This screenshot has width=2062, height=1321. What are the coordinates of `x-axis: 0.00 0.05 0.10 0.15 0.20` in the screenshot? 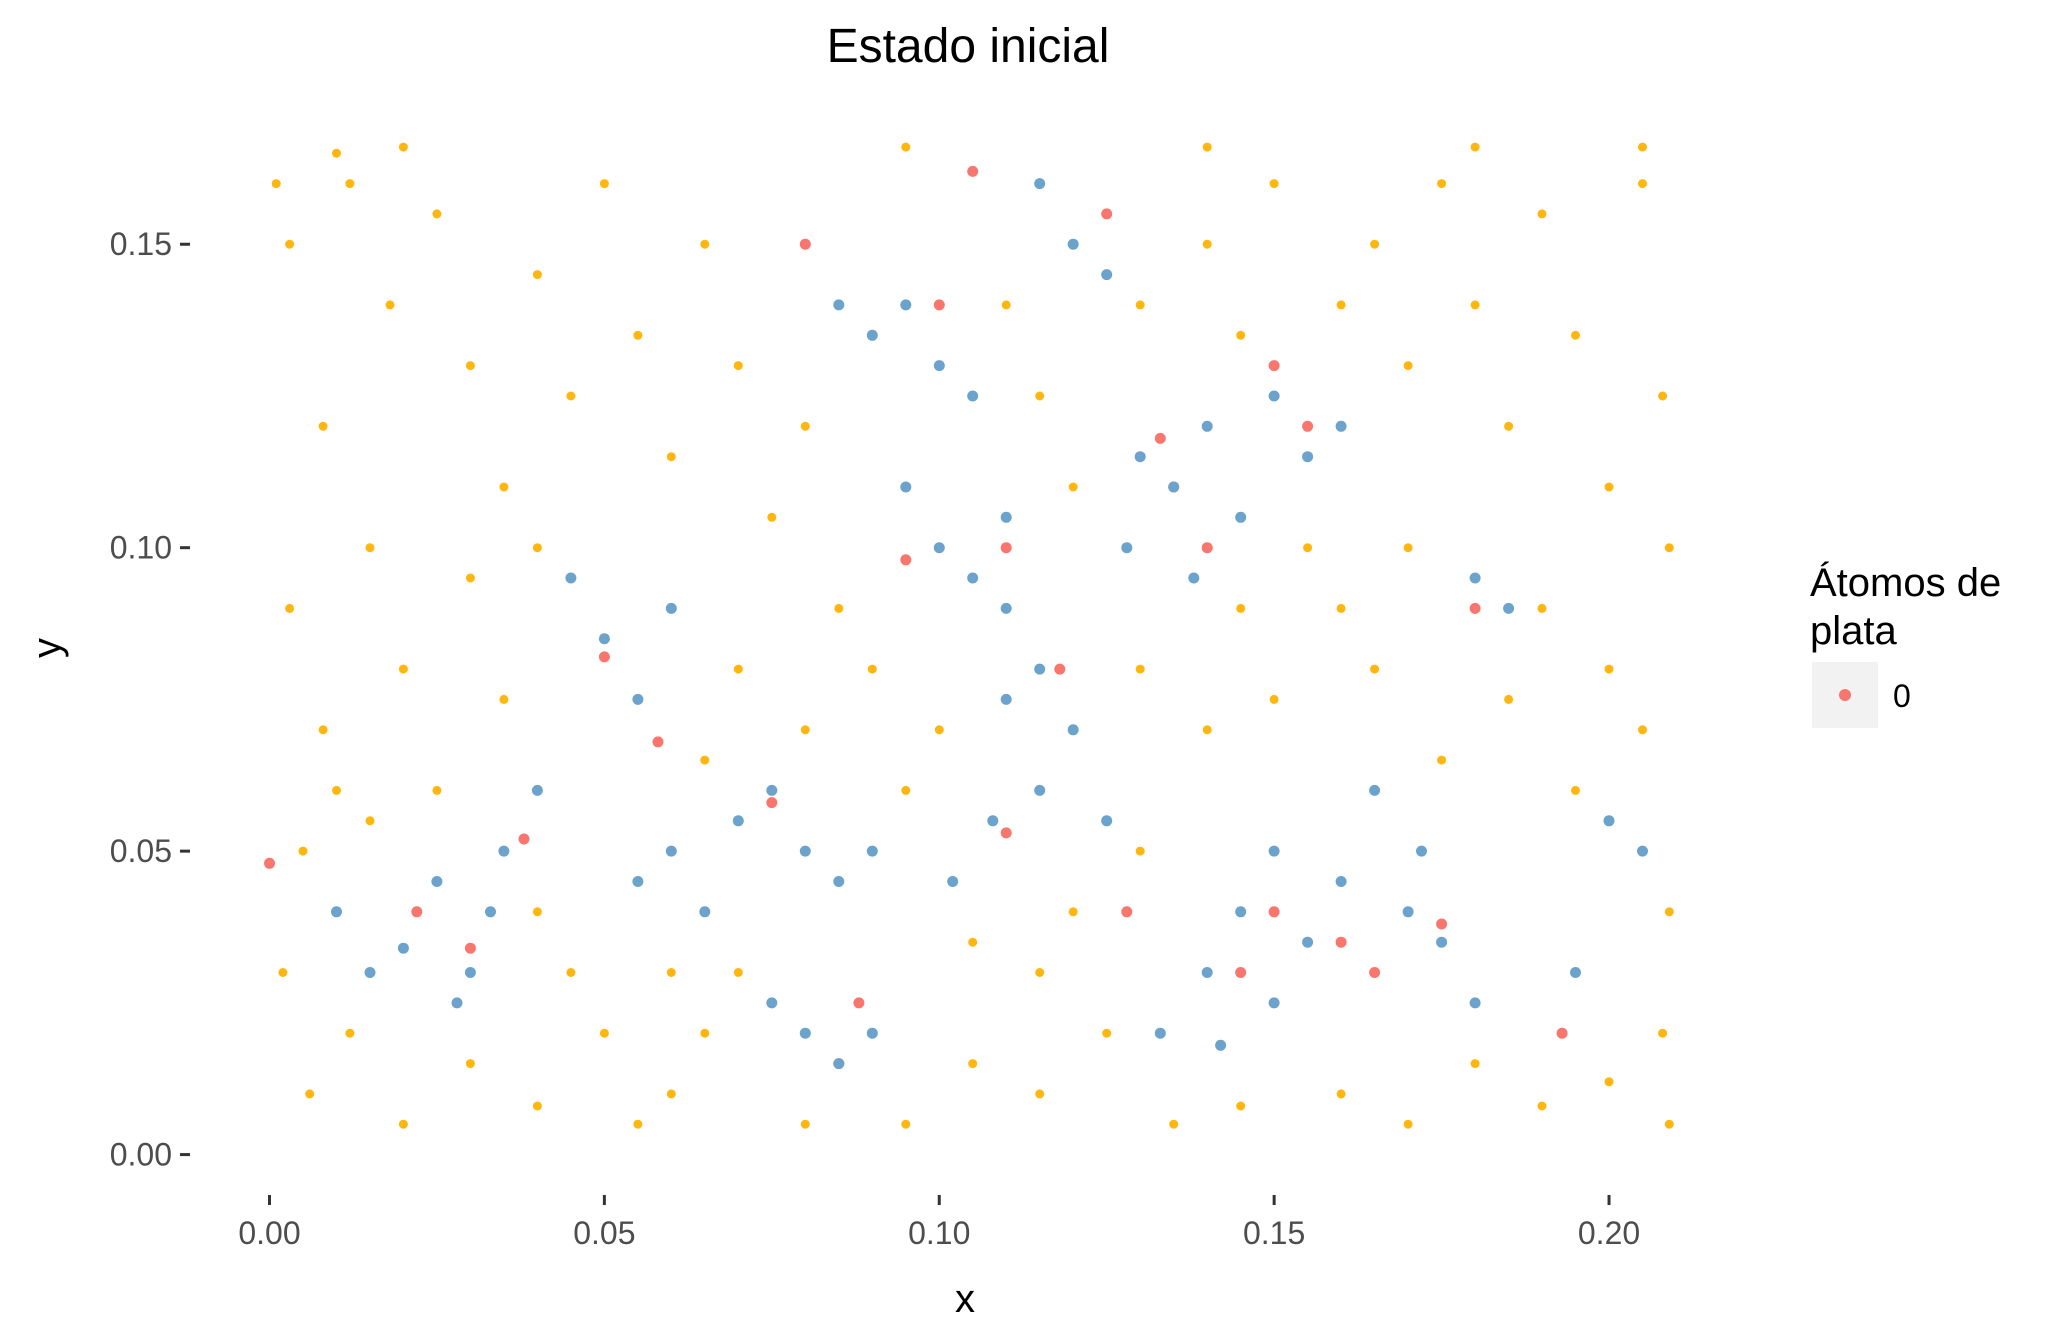 It's located at (939, 1223).